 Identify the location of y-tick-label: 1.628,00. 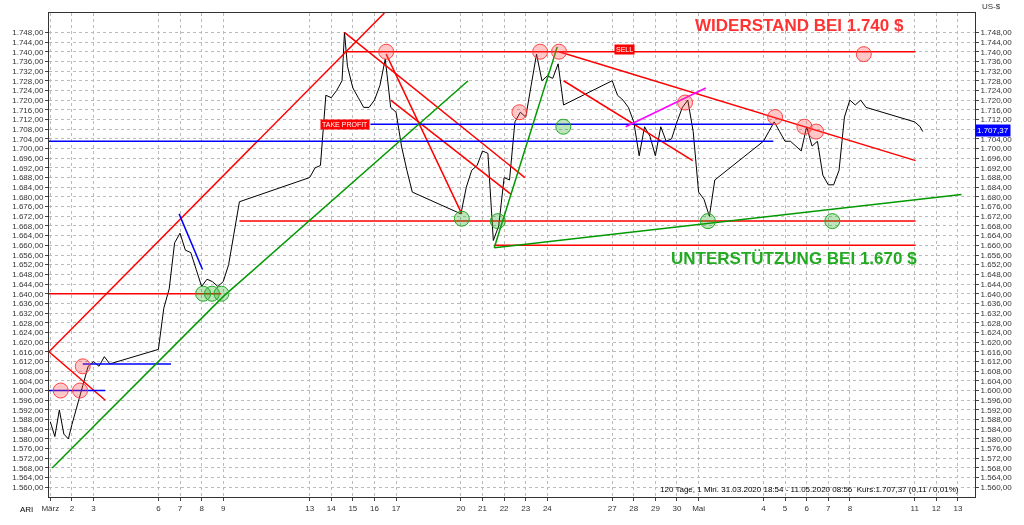
(28, 323).